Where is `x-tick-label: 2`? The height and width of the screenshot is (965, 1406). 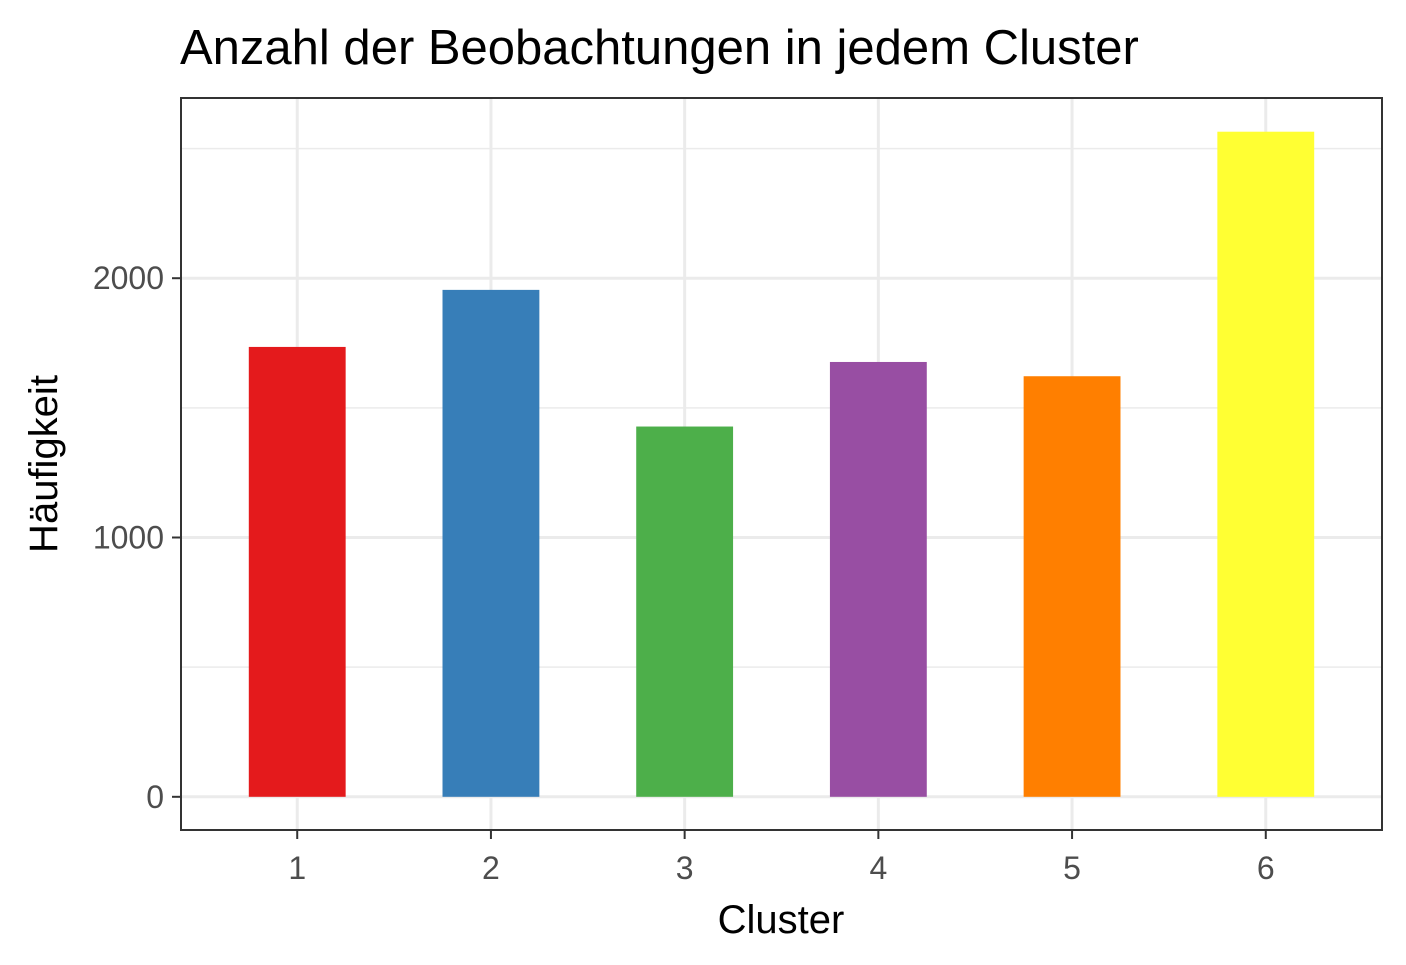 x-tick-label: 2 is located at coordinates (491, 868).